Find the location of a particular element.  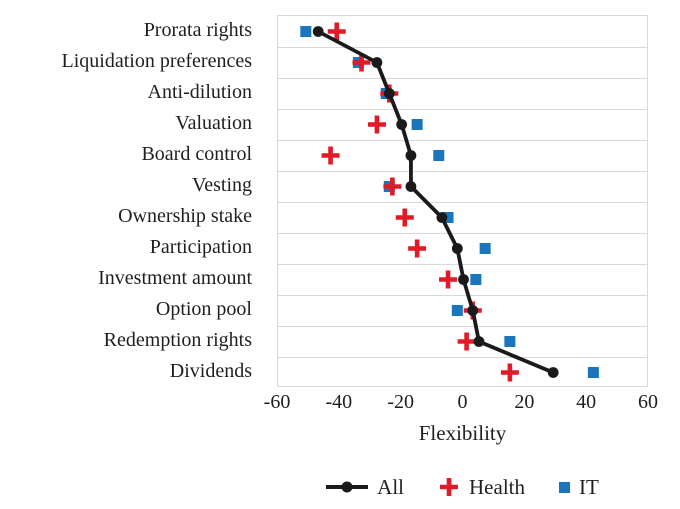

category-label: Dividends is located at coordinates (210, 371).